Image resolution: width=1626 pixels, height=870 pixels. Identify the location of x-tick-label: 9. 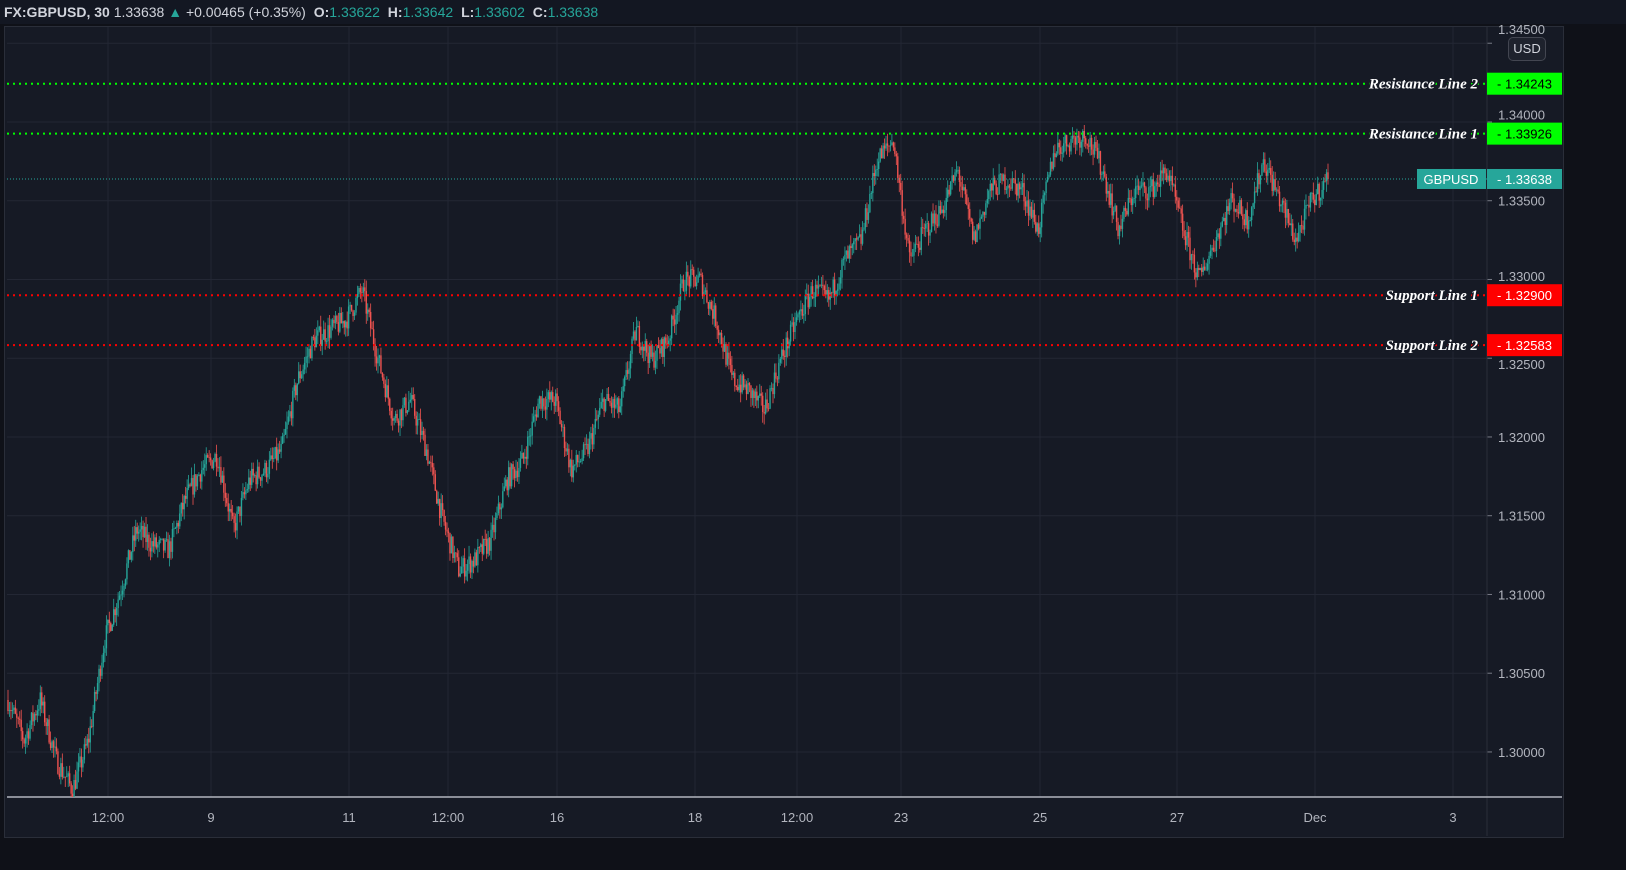
(210, 817).